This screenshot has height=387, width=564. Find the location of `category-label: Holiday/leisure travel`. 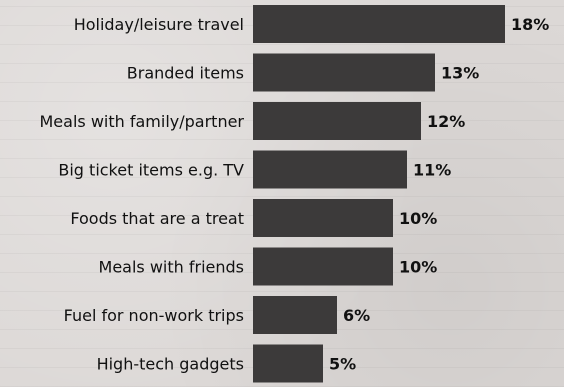

category-label: Holiday/leisure travel is located at coordinates (159, 24).